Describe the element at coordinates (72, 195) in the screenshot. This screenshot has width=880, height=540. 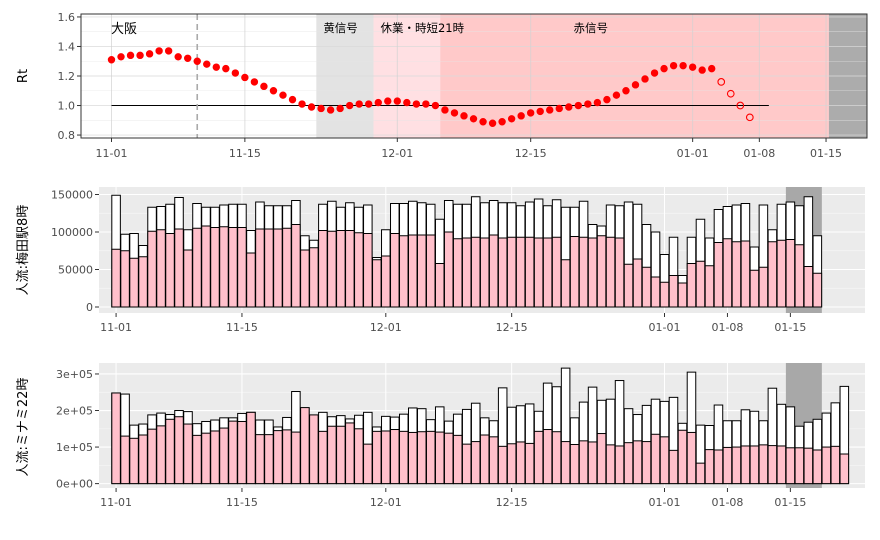
I see `y-tick-label: 150000` at that location.